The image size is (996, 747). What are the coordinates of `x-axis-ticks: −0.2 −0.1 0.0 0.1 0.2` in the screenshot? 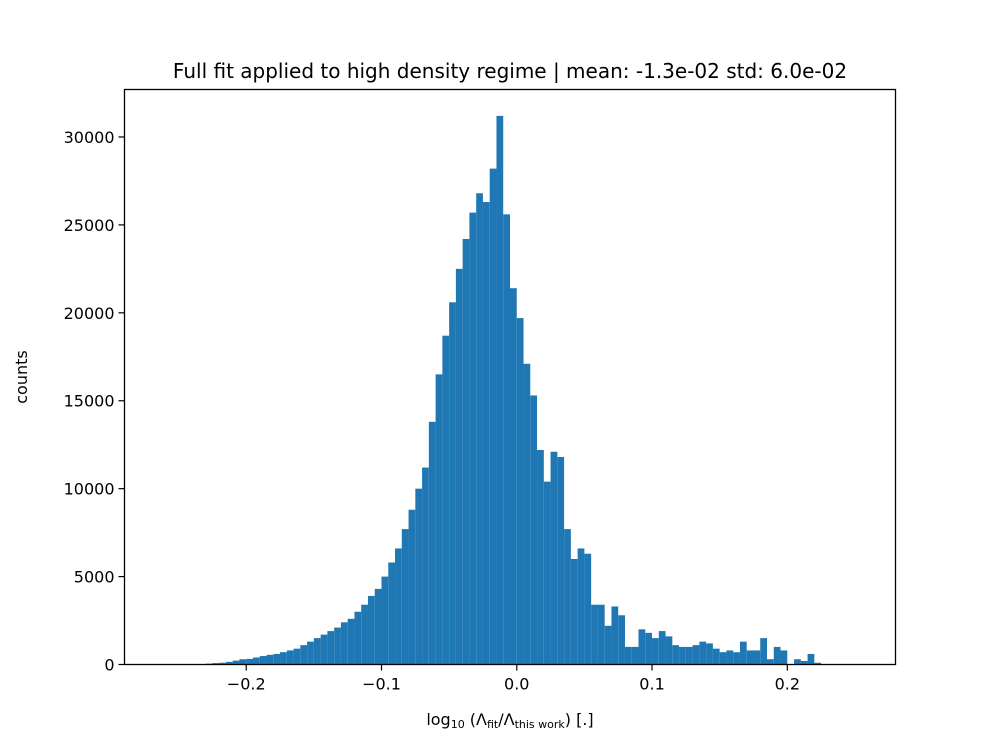 It's located at (513, 679).